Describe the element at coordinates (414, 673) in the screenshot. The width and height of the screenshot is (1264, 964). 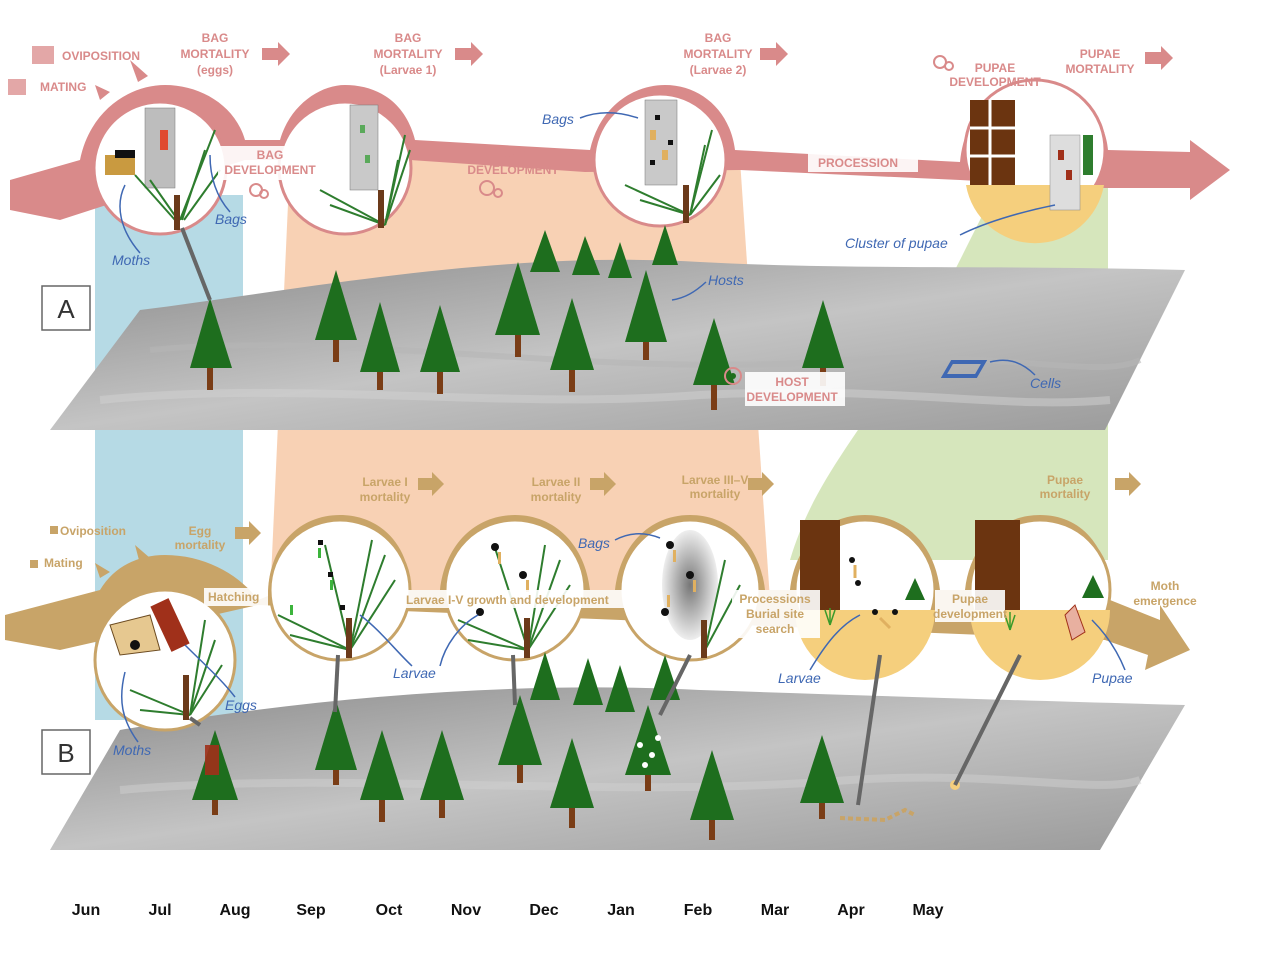
I see `annotation-larvae-b1: Larvae` at that location.